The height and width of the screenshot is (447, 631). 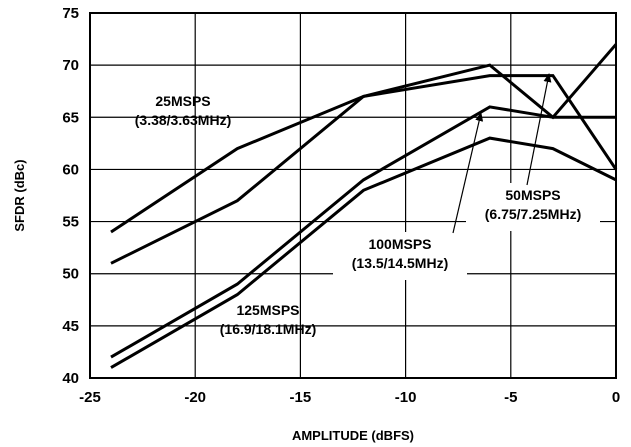 I want to click on annotation-text: (16.9/18.1MHz), so click(x=268, y=329).